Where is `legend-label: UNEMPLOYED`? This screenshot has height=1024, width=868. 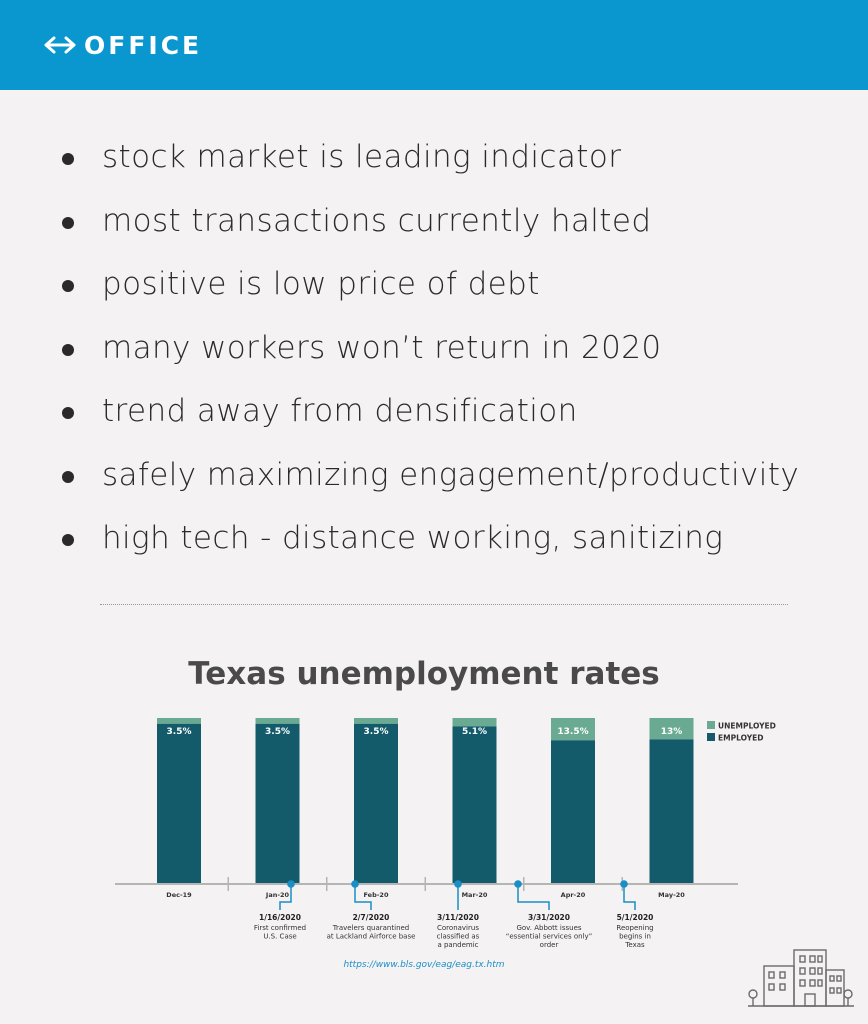 legend-label: UNEMPLOYED is located at coordinates (747, 726).